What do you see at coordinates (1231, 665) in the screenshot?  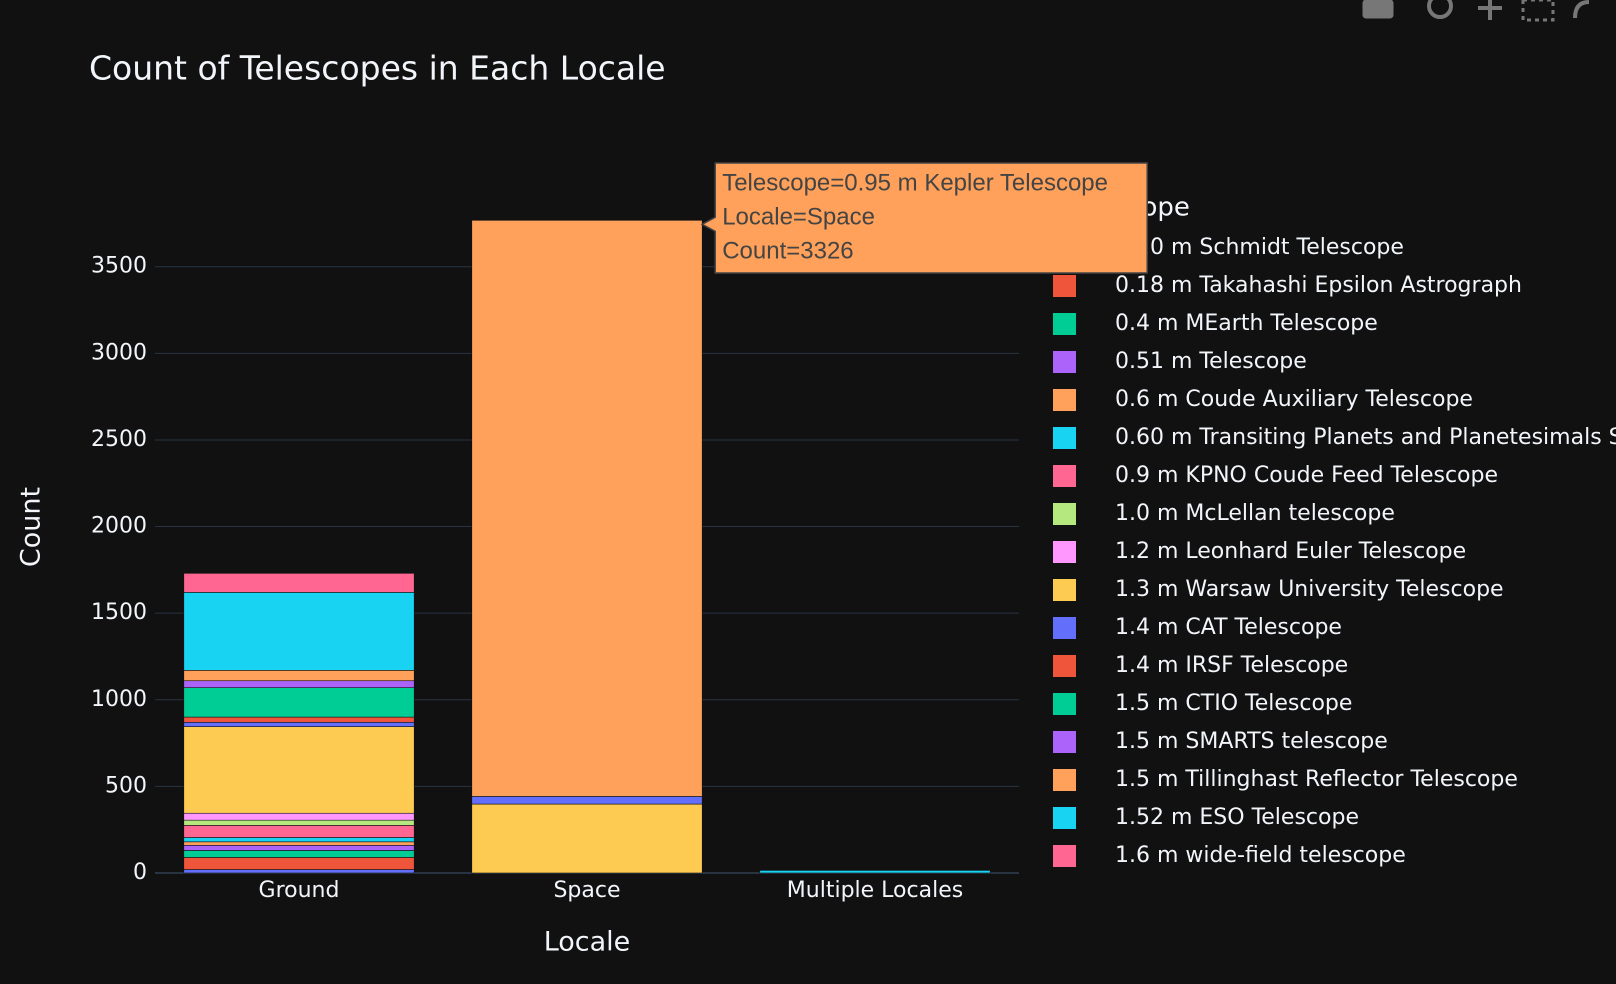 I see `legend-label: 1.4 m IRSF Telescope` at bounding box center [1231, 665].